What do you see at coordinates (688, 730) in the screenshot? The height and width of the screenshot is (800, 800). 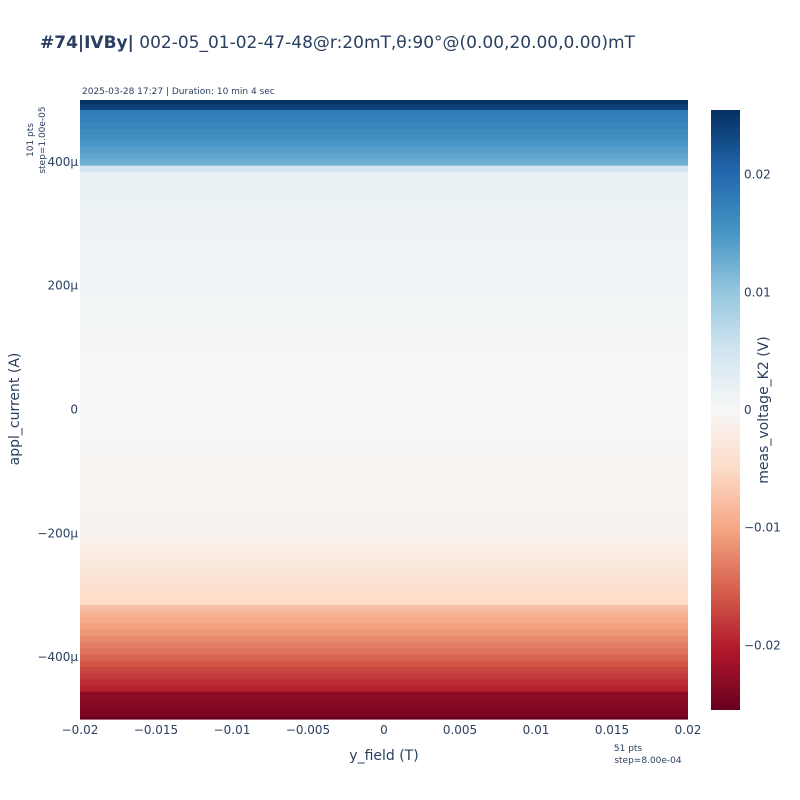 I see `x-tick-label: 0.02` at bounding box center [688, 730].